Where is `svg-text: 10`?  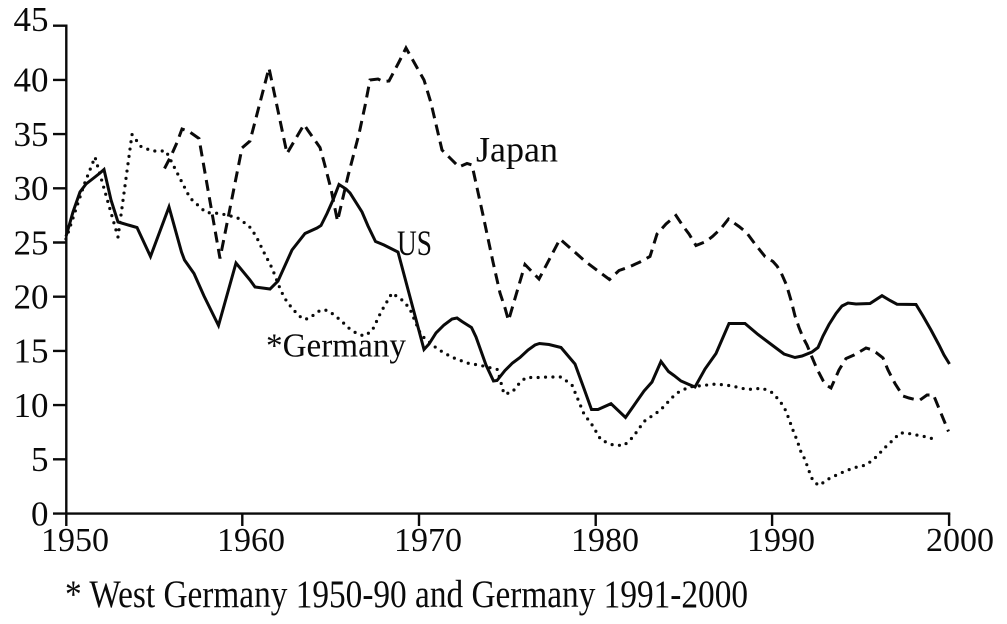
svg-text: 10 is located at coordinates (31, 405).